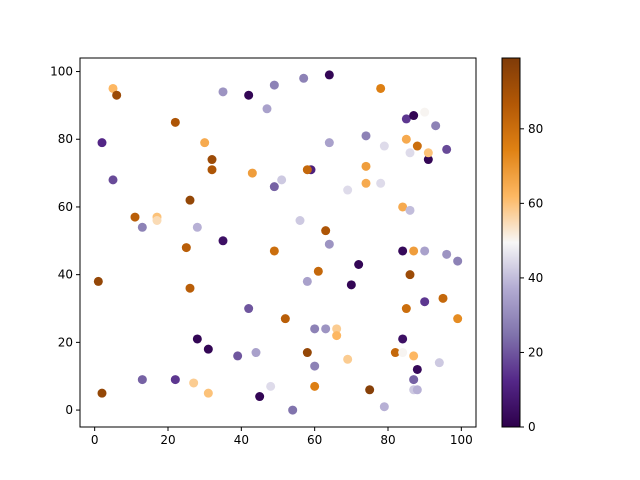 Image resolution: width=640 pixels, height=480 pixels. What do you see at coordinates (65, 139) in the screenshot?
I see `y-tick-label: 80` at bounding box center [65, 139].